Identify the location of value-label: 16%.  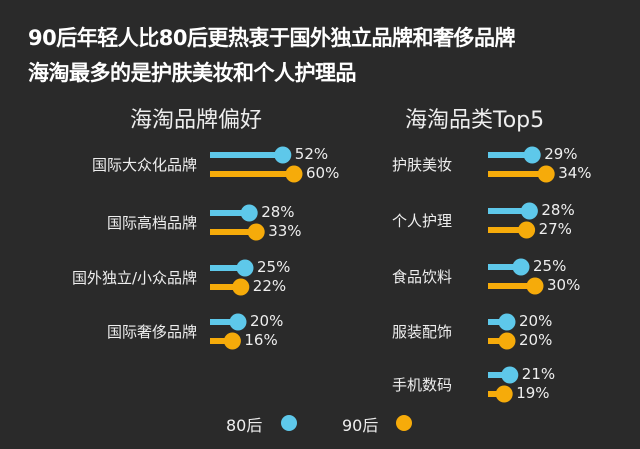
(261, 340).